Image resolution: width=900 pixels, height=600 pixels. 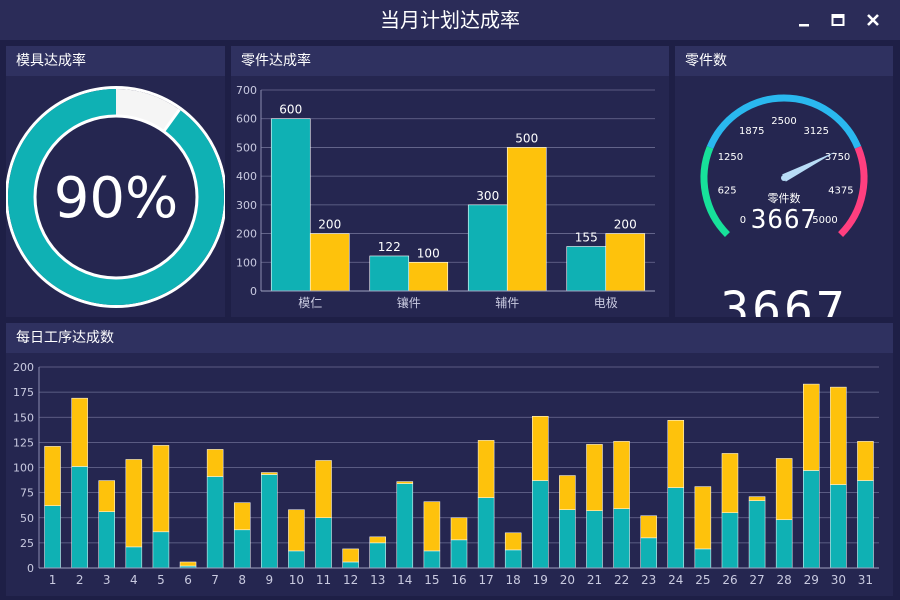 What do you see at coordinates (246, 90) in the screenshot?
I see `parts-y-tick-label: 700` at bounding box center [246, 90].